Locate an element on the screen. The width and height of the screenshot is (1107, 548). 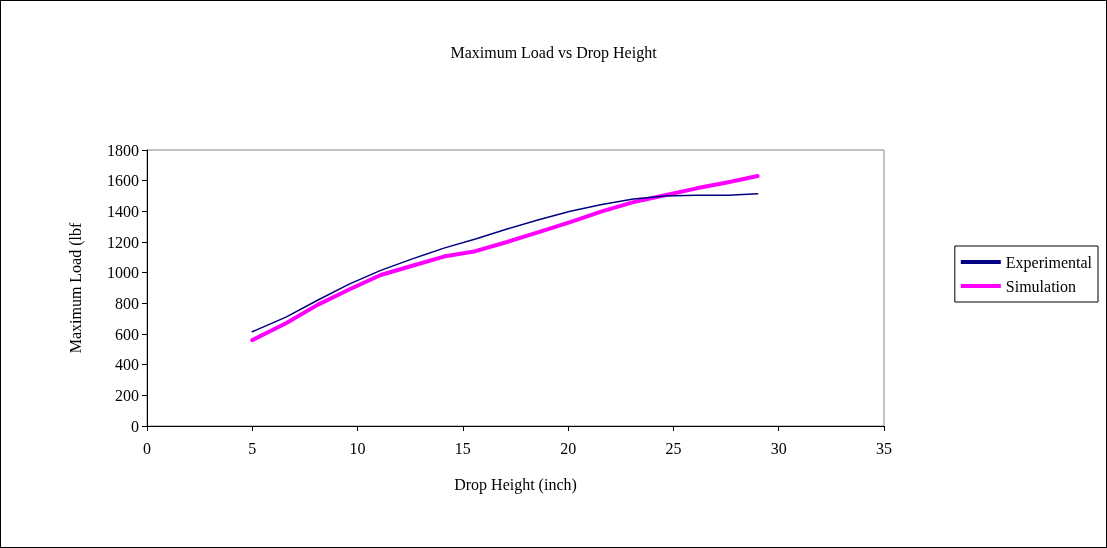
y-tick-label: 800 is located at coordinates (127, 303).